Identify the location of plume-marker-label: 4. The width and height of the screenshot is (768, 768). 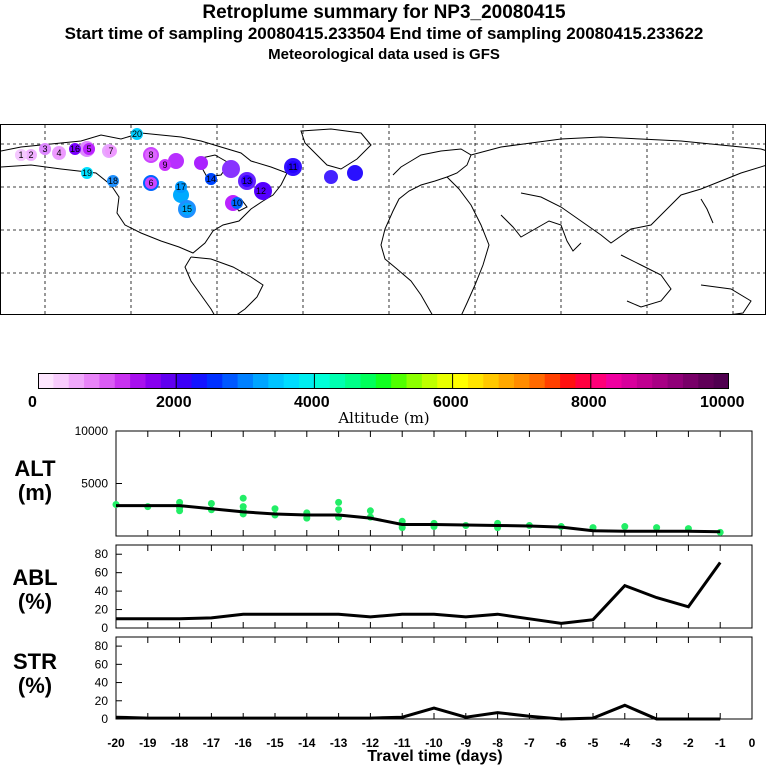
(58, 153).